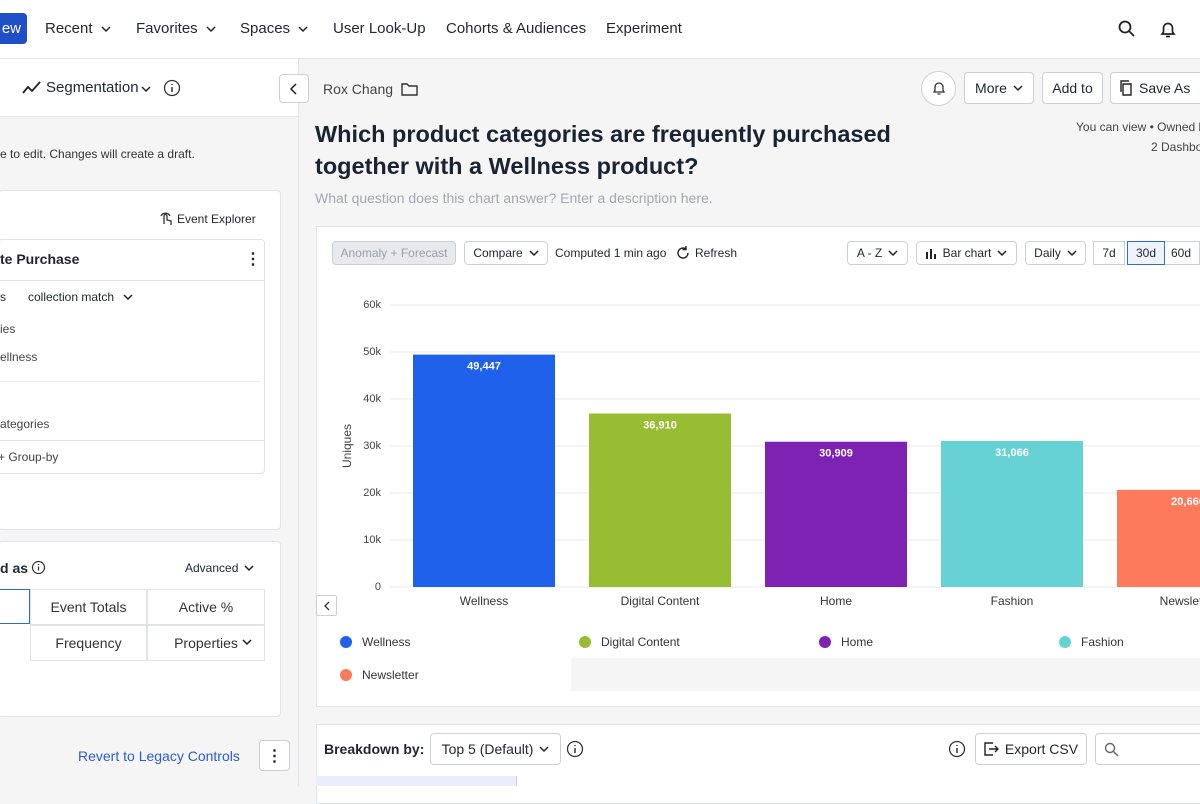 Image resolution: width=1200 pixels, height=804 pixels. I want to click on event-explorer: Event Explorer, so click(216, 219).